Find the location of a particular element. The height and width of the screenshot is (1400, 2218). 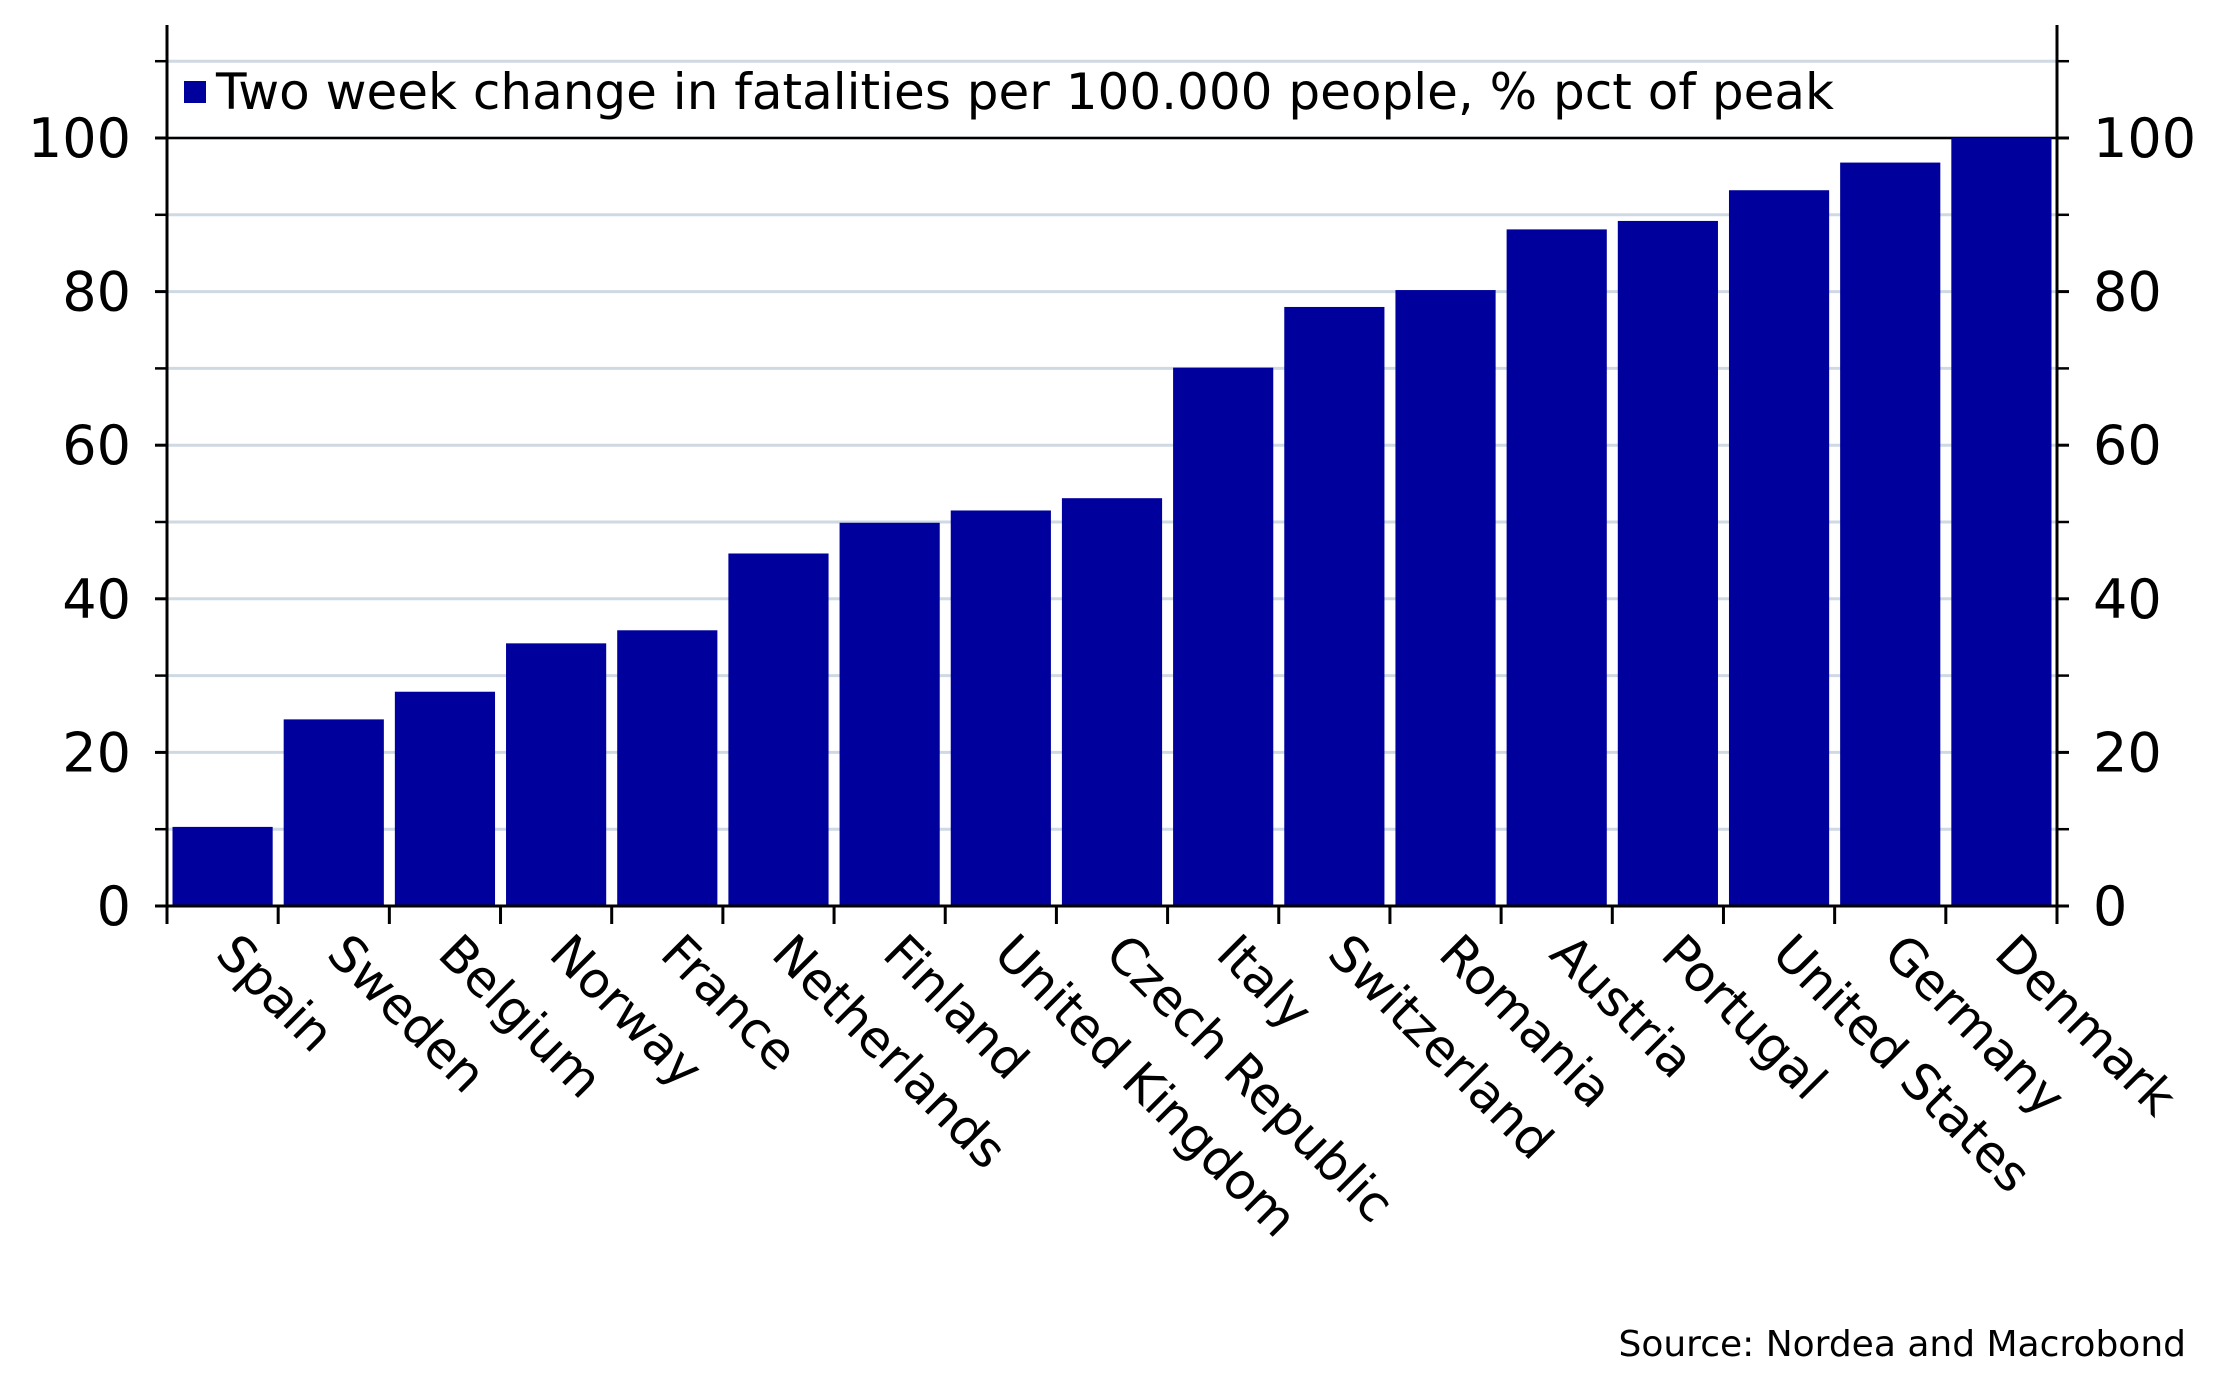

bar-netherlands is located at coordinates (778, 729).